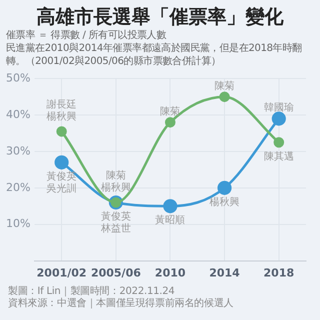 This screenshot has height=320, width=320. I want to click on text: 陳菊, so click(116, 176).